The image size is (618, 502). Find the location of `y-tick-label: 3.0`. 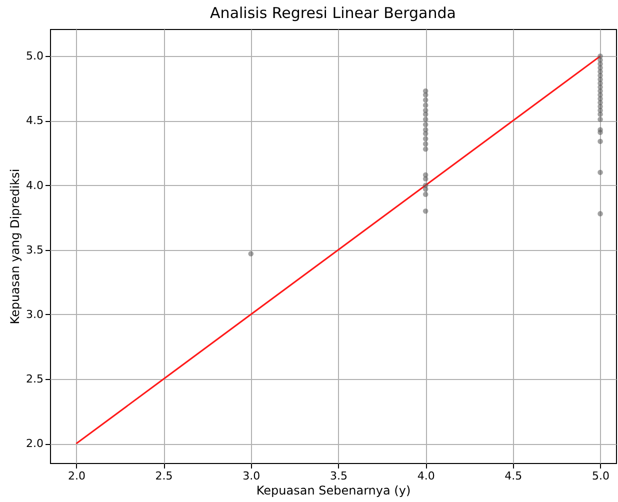

y-tick-label: 3.0 is located at coordinates (35, 314).